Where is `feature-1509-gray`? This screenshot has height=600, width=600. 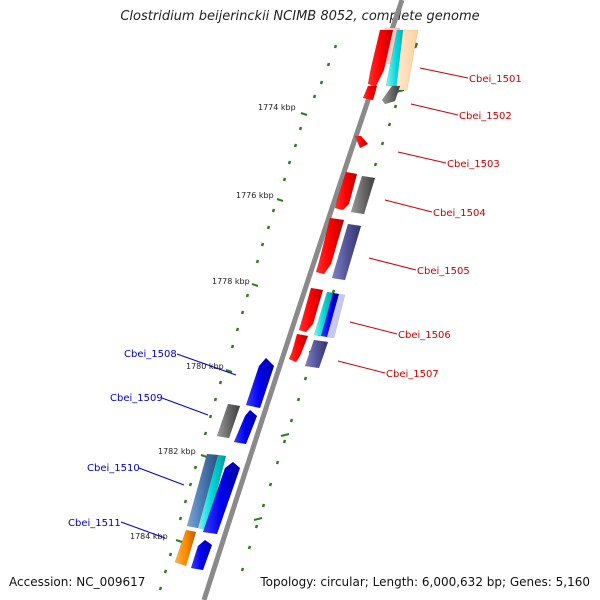
feature-1509-gray is located at coordinates (228, 421).